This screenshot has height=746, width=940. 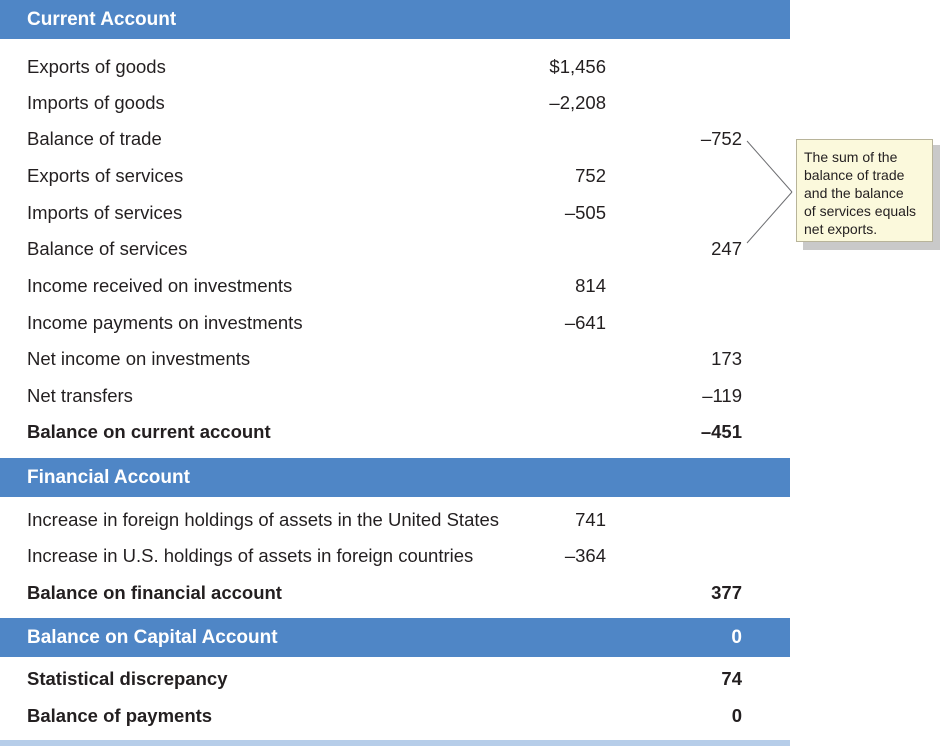 What do you see at coordinates (105, 175) in the screenshot?
I see `row-label: Exports of services` at bounding box center [105, 175].